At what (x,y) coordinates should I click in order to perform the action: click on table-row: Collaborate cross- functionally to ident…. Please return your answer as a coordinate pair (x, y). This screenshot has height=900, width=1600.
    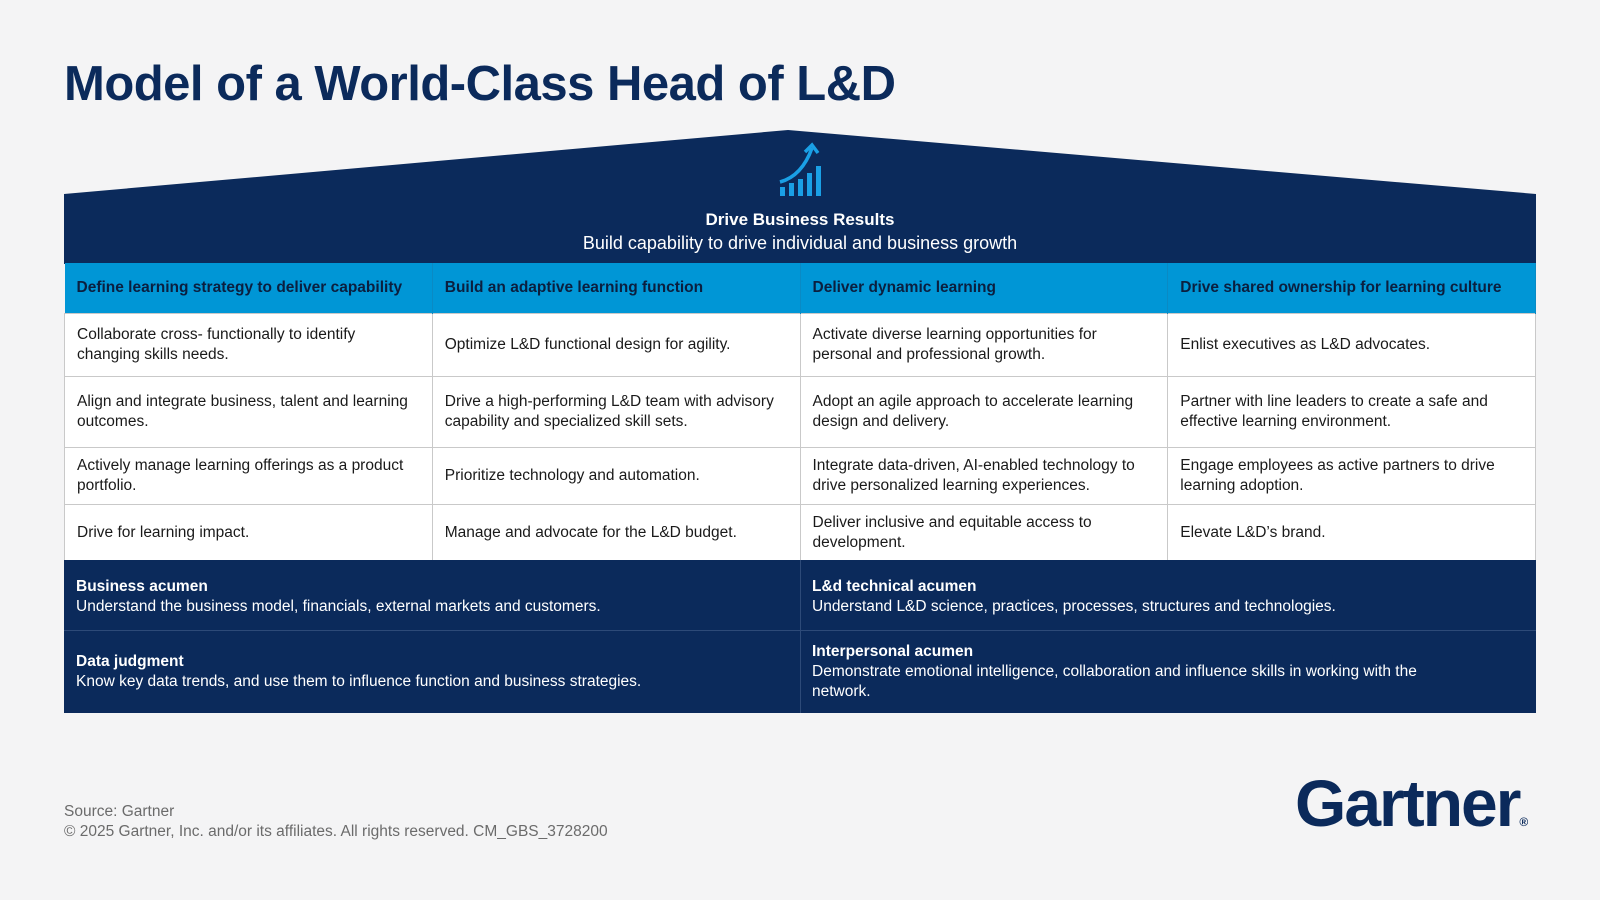
    Looking at the image, I should click on (800, 345).